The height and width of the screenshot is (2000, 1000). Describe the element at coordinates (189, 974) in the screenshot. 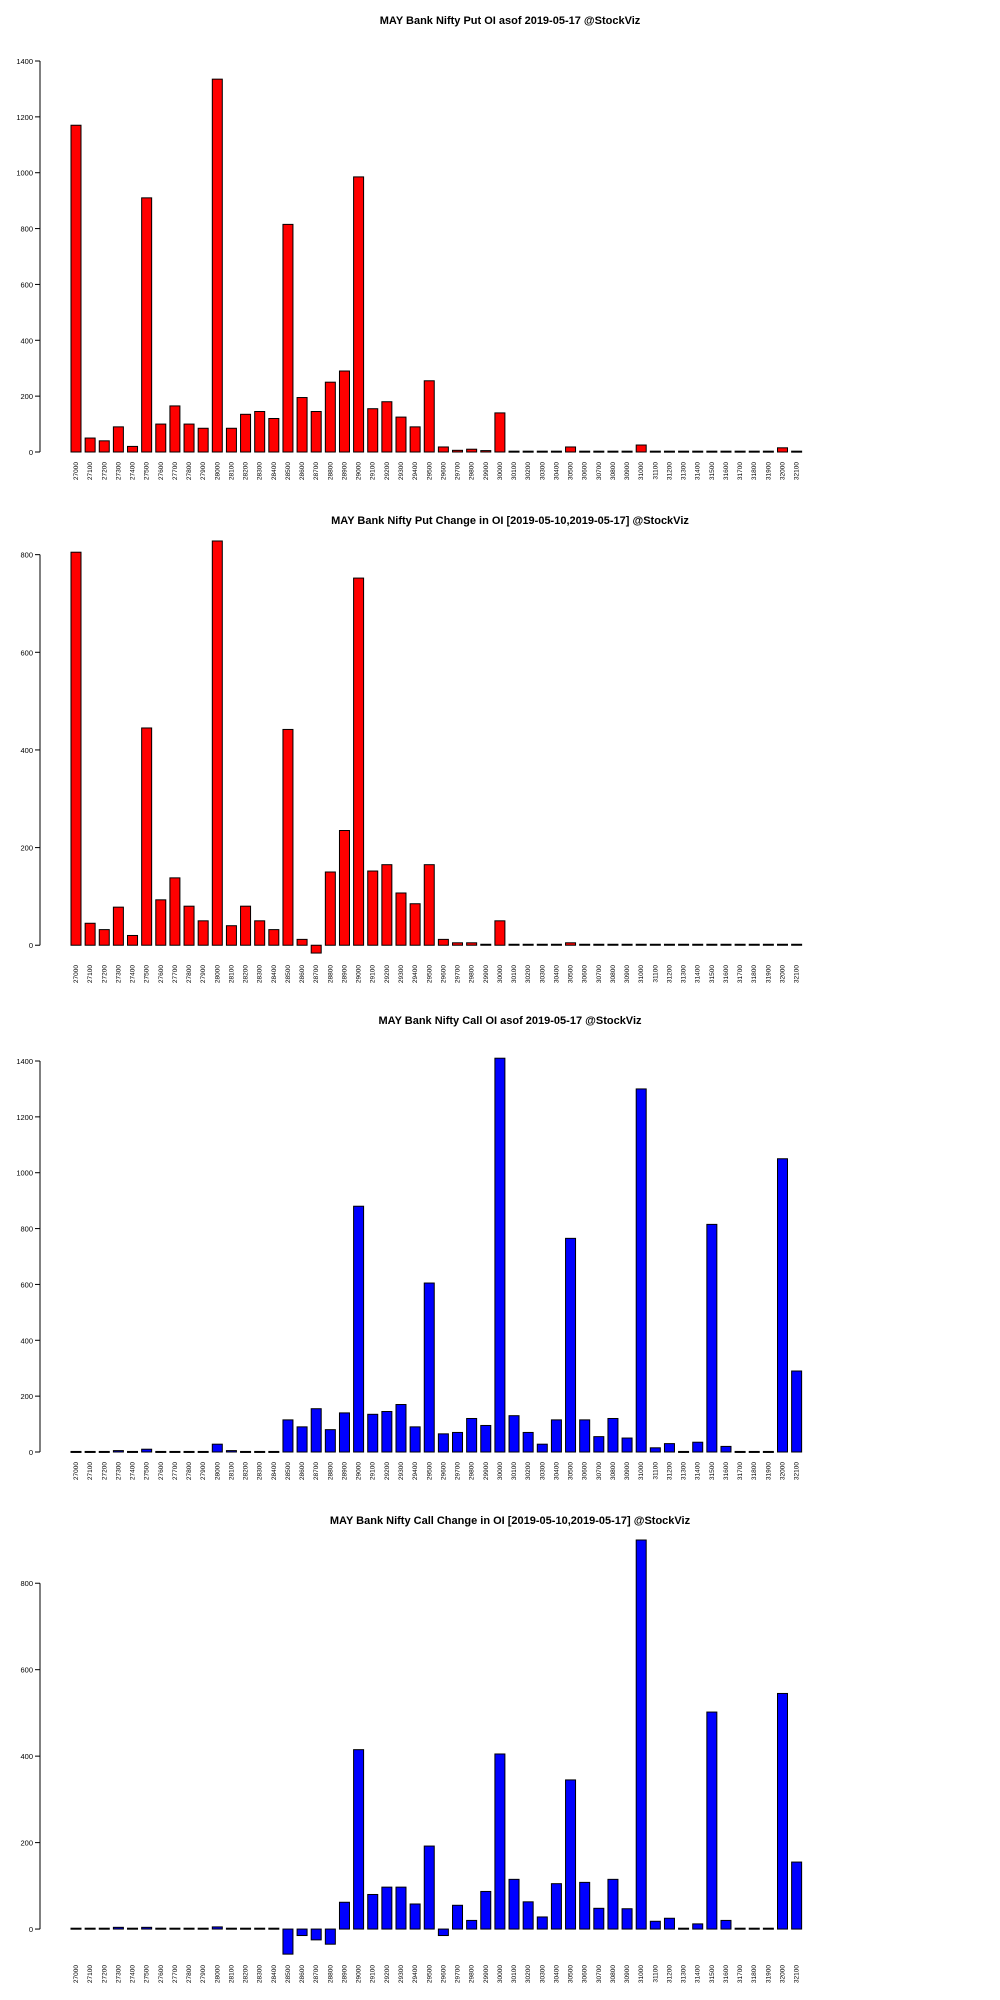

I see `put-oi-change-x-tick-label: 27800` at that location.